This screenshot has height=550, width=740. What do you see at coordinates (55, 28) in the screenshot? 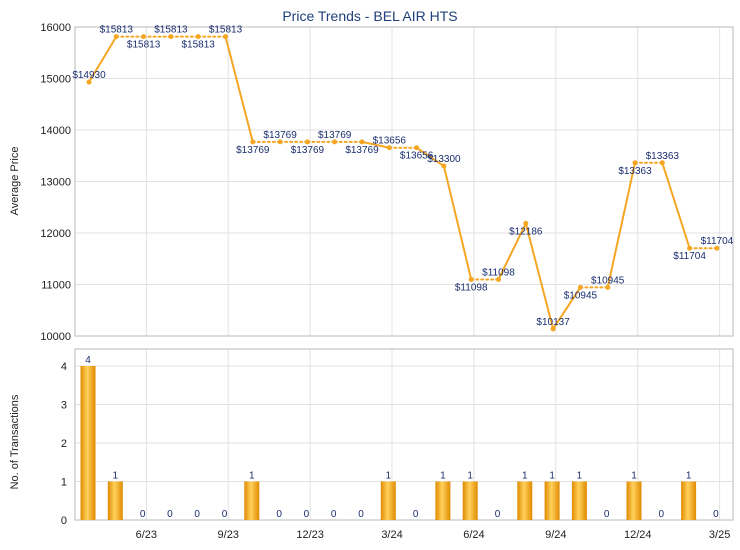
I see `price-y-tick-label: 16000` at bounding box center [55, 28].